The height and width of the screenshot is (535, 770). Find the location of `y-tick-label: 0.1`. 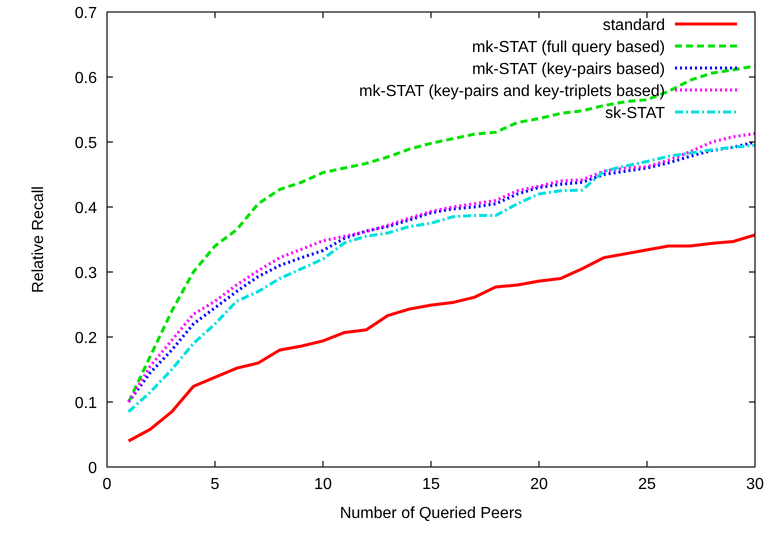

y-tick-label: 0.1 is located at coordinates (86, 403).